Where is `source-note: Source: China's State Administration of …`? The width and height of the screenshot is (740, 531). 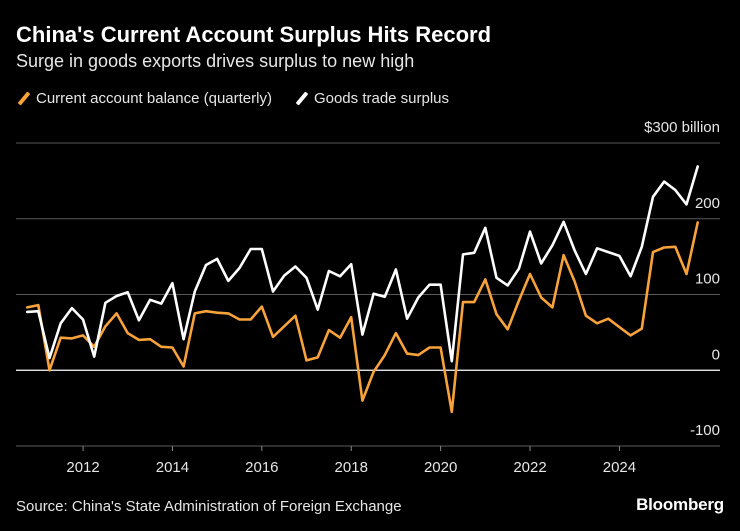 source-note: Source: China's State Administration of … is located at coordinates (209, 506).